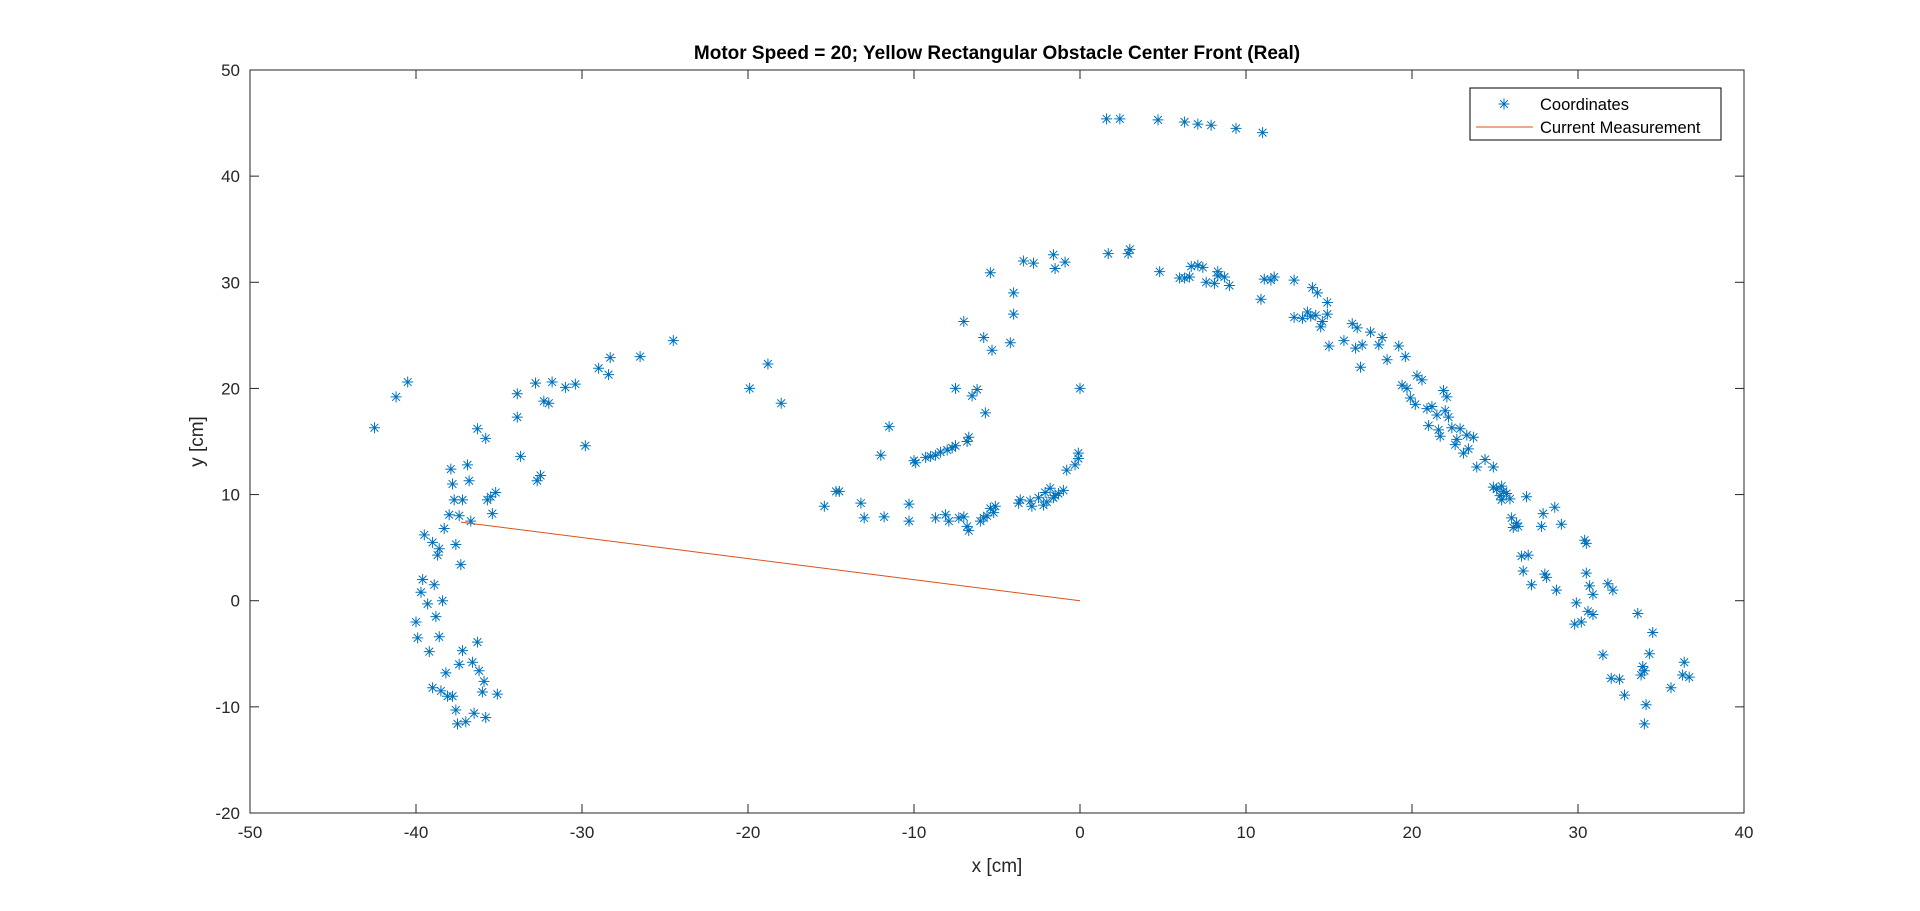  What do you see at coordinates (1246, 832) in the screenshot?
I see `x-tick-label: 10` at bounding box center [1246, 832].